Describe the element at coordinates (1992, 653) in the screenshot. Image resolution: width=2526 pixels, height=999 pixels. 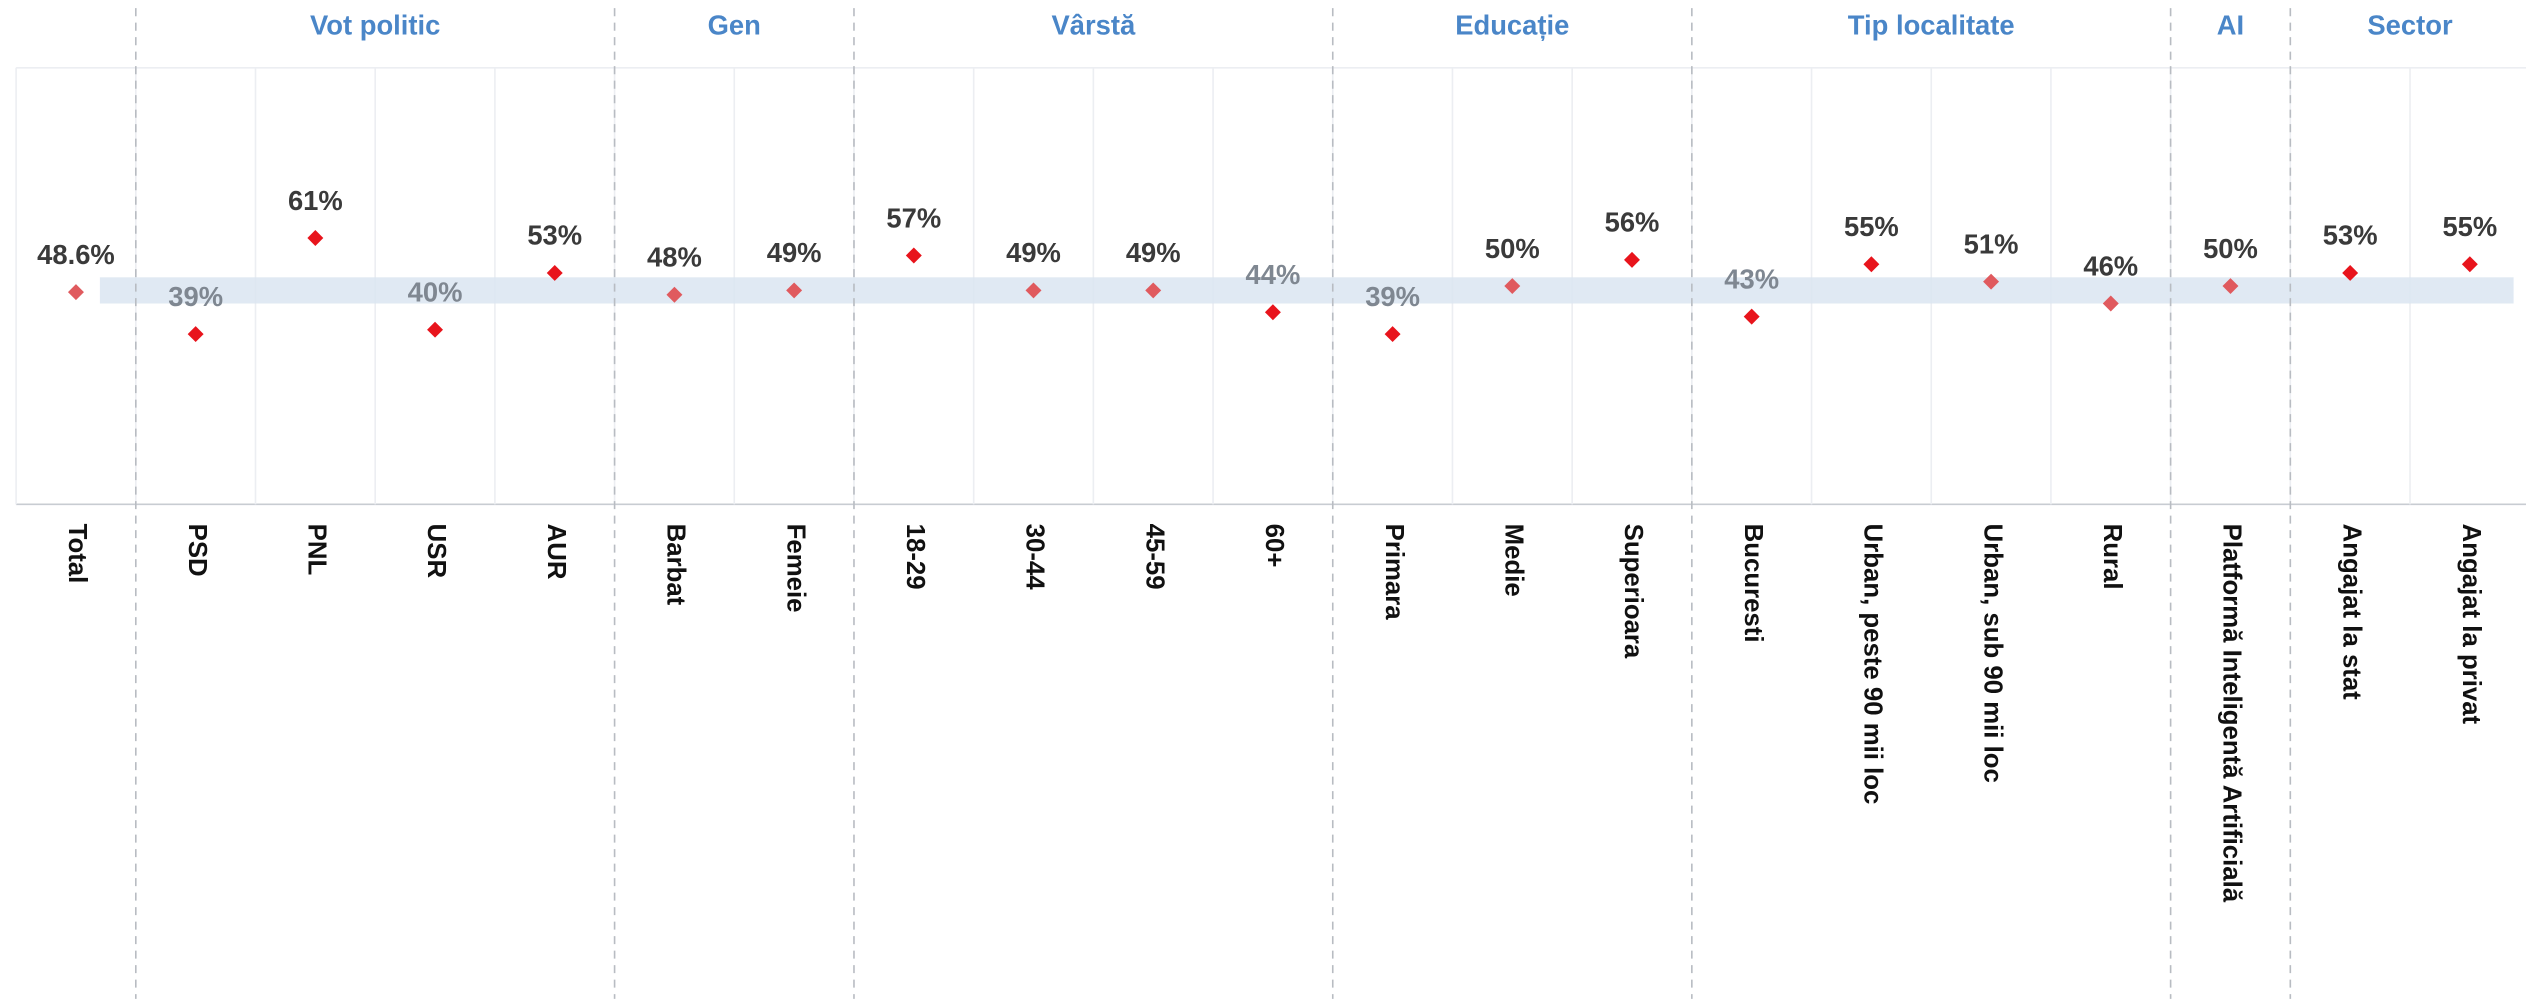
I see `x-tick-label: Urban, sub 90 mii loc` at that location.